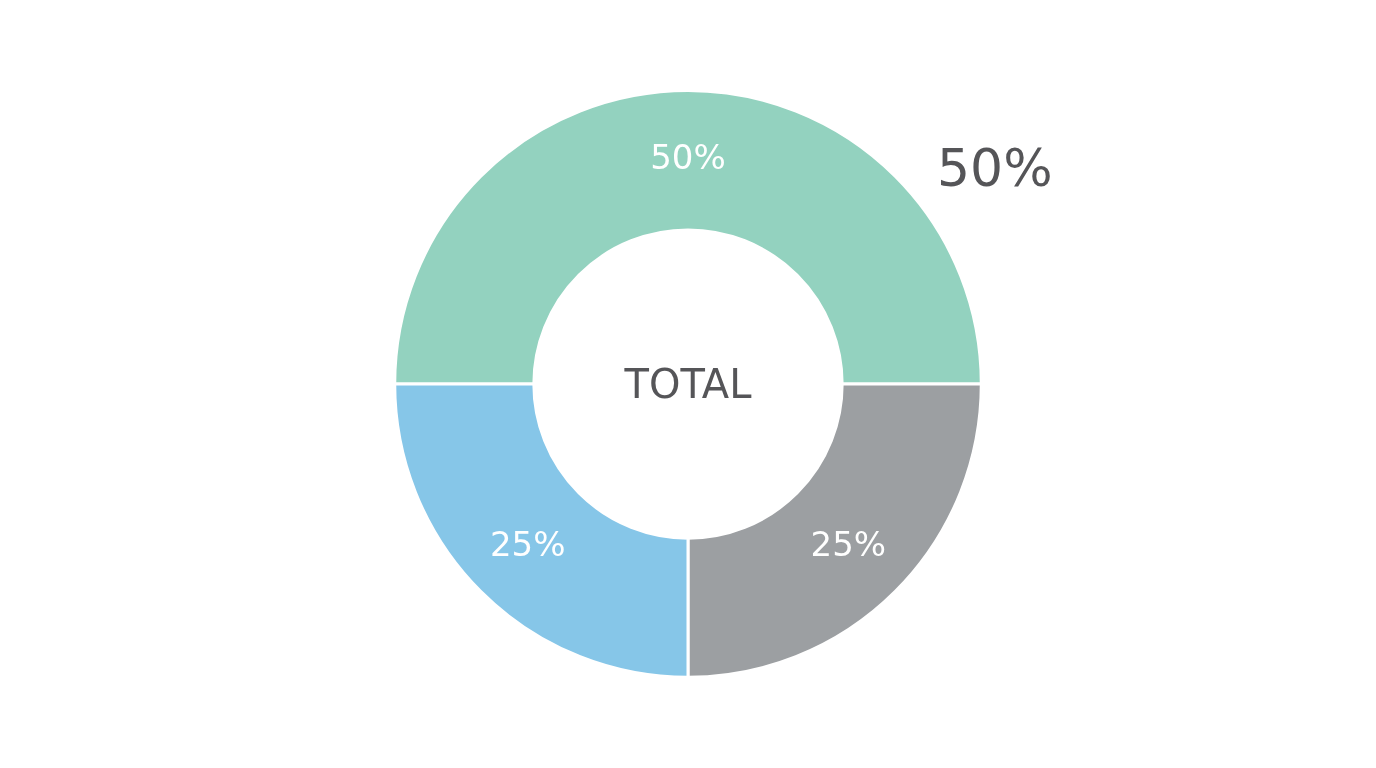 The width and height of the screenshot is (1376, 768). What do you see at coordinates (688, 384) in the screenshot?
I see `text: TOTAL` at bounding box center [688, 384].